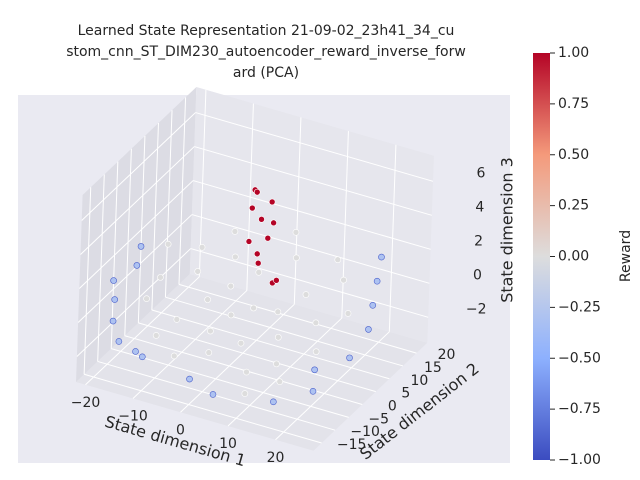 The width and height of the screenshot is (640, 480). I want to click on colorbar-tick-label: −0.50, so click(579, 358).